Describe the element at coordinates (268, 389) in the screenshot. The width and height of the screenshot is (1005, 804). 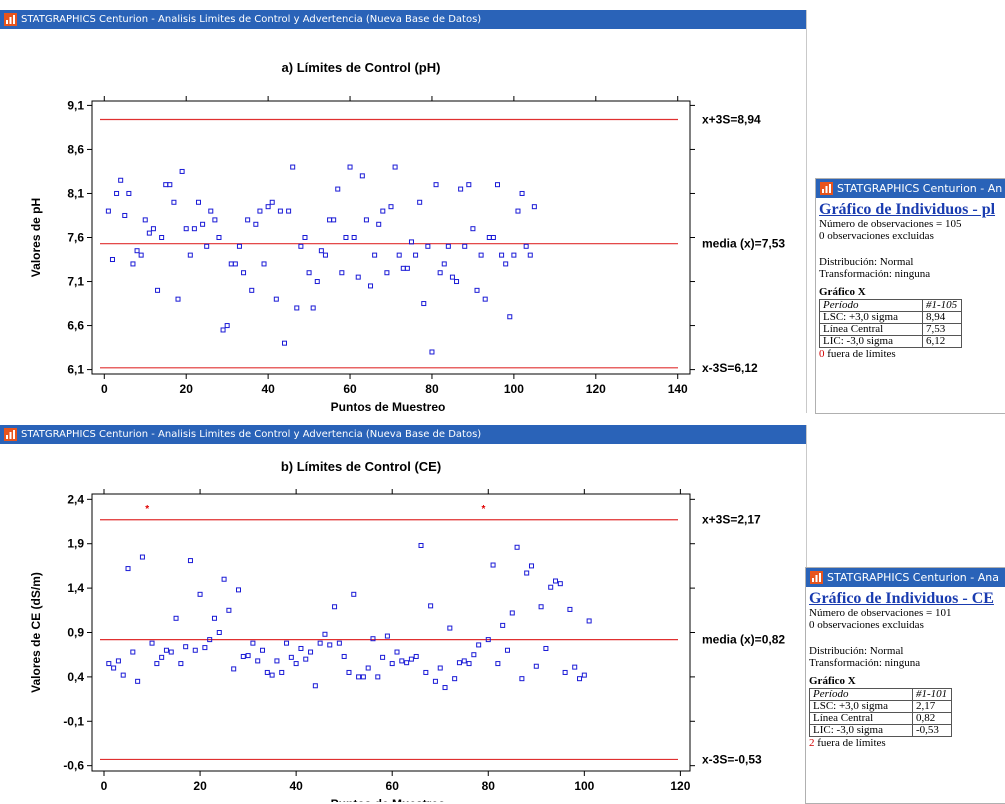
I see `x-tick-label: 40` at that location.